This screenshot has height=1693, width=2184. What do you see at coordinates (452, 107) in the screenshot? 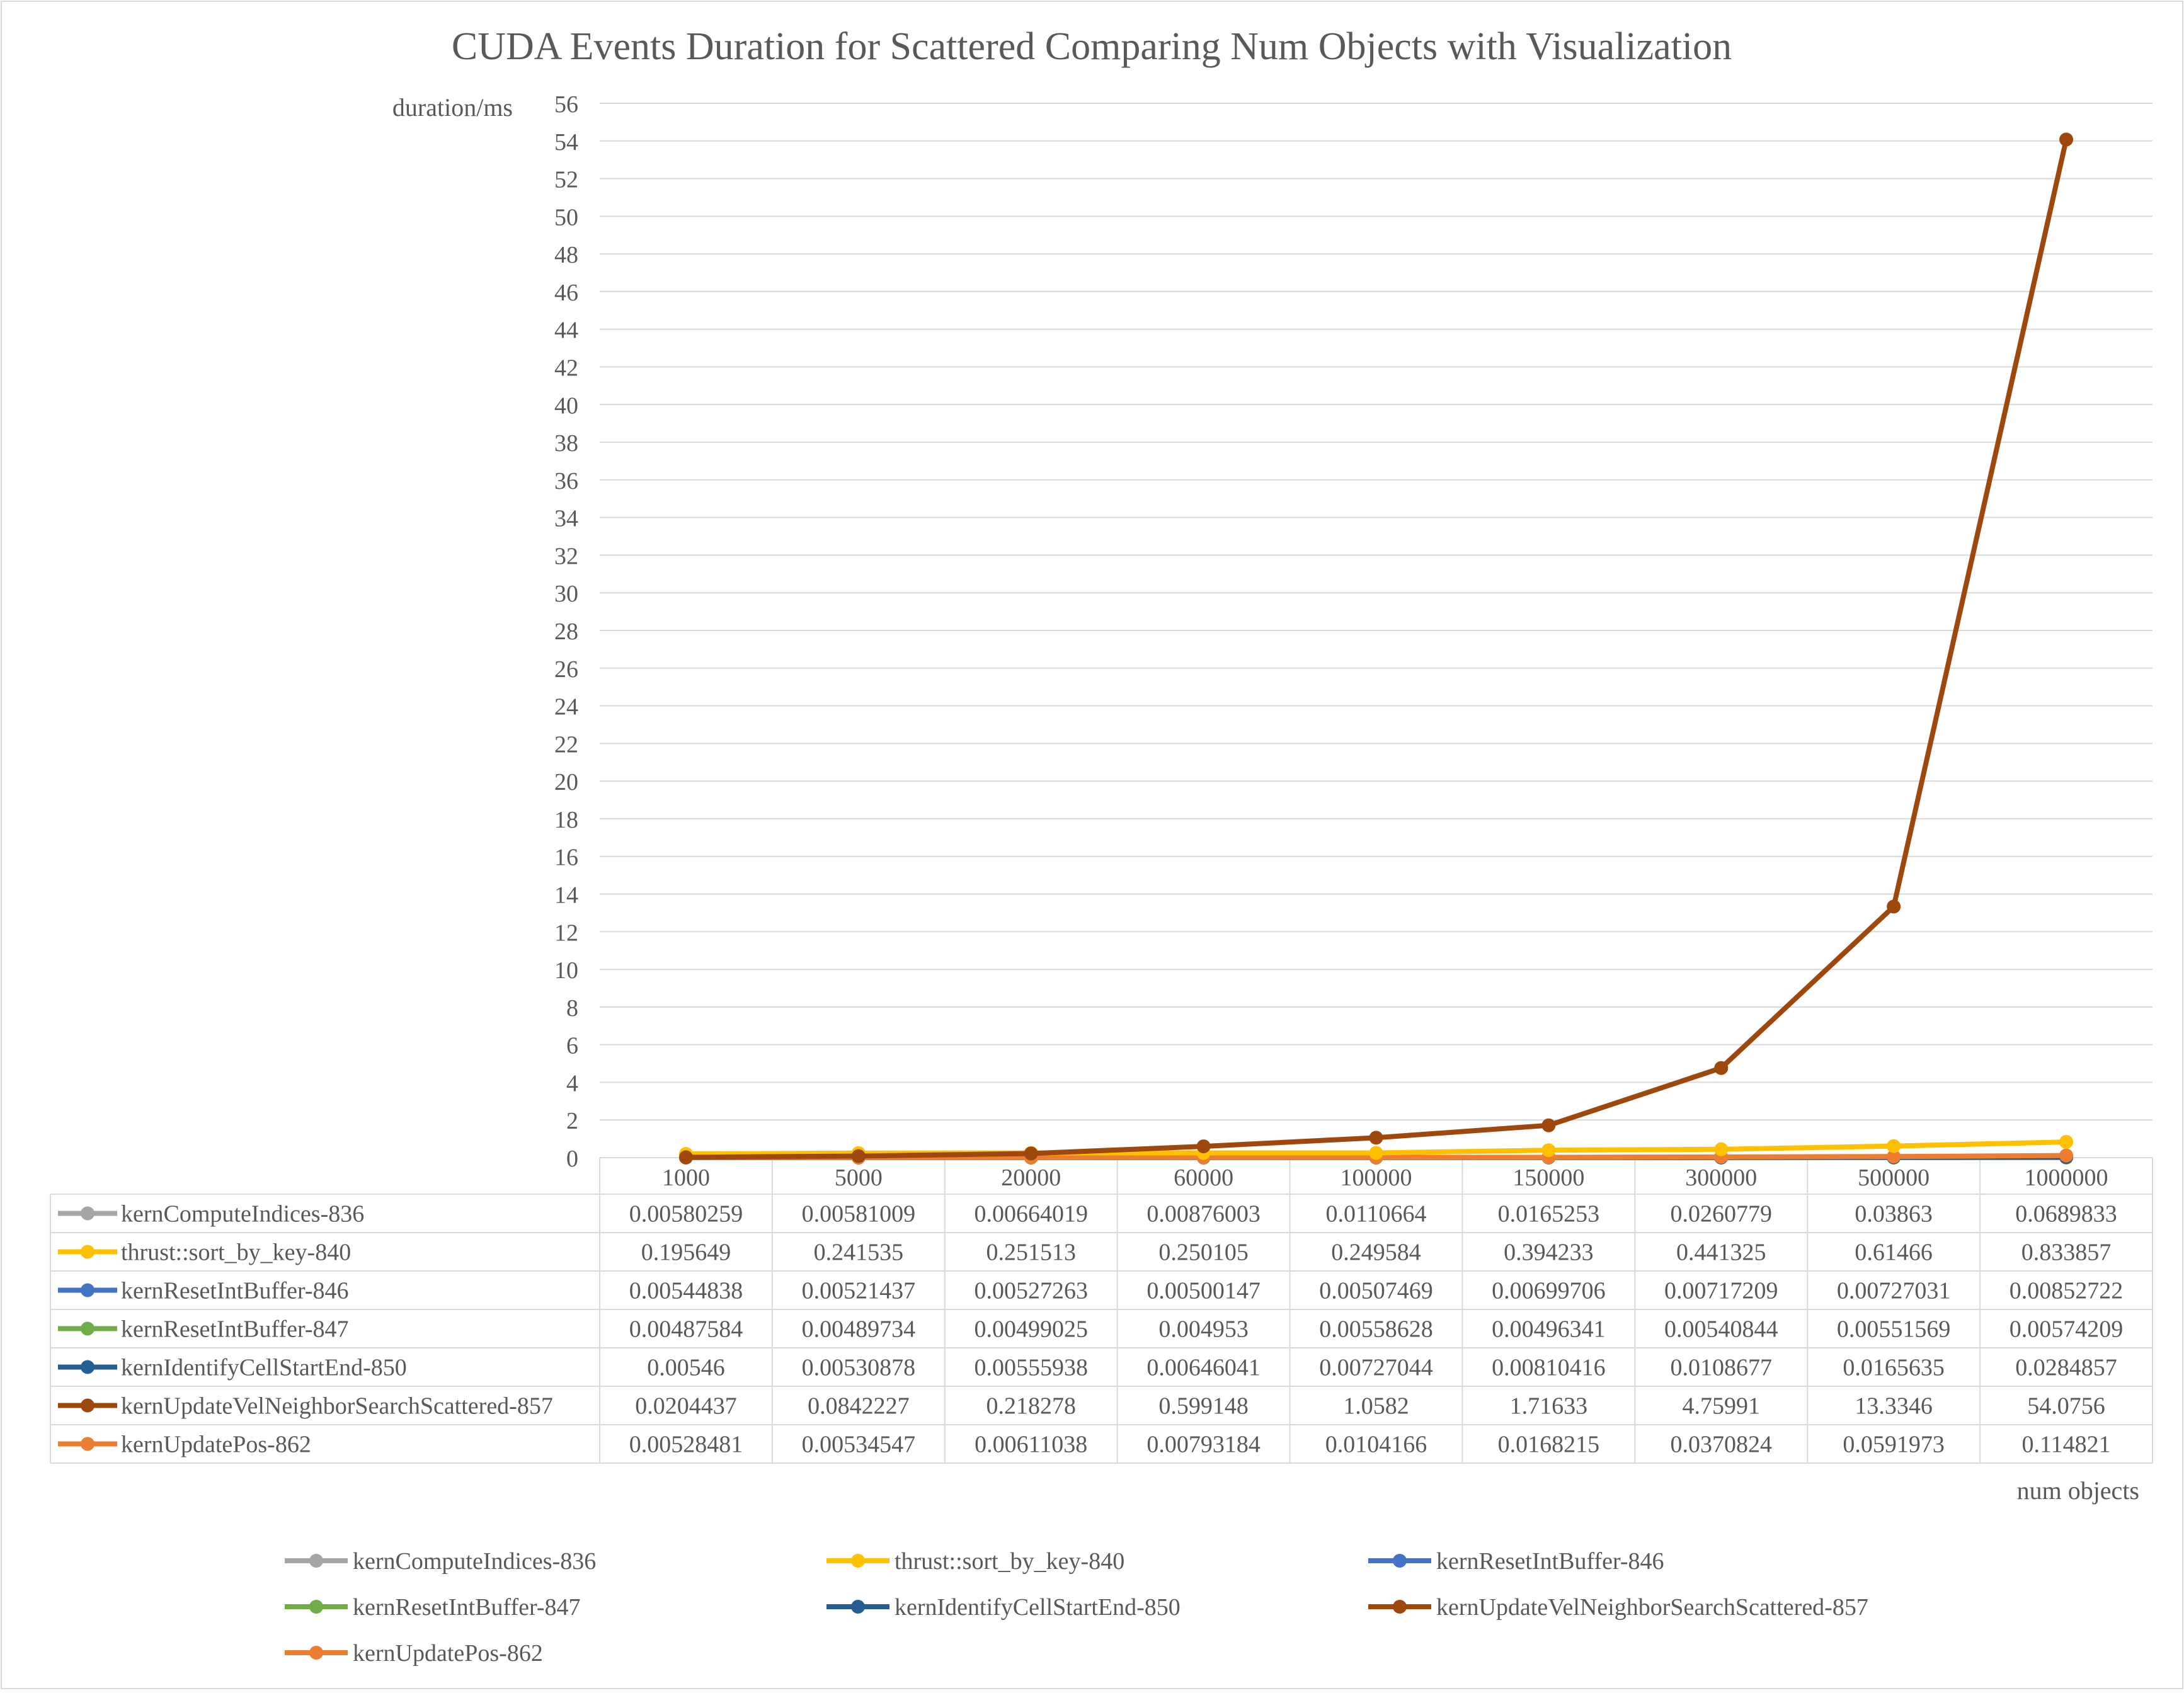
I see `y-axis-label: duration/ms` at bounding box center [452, 107].